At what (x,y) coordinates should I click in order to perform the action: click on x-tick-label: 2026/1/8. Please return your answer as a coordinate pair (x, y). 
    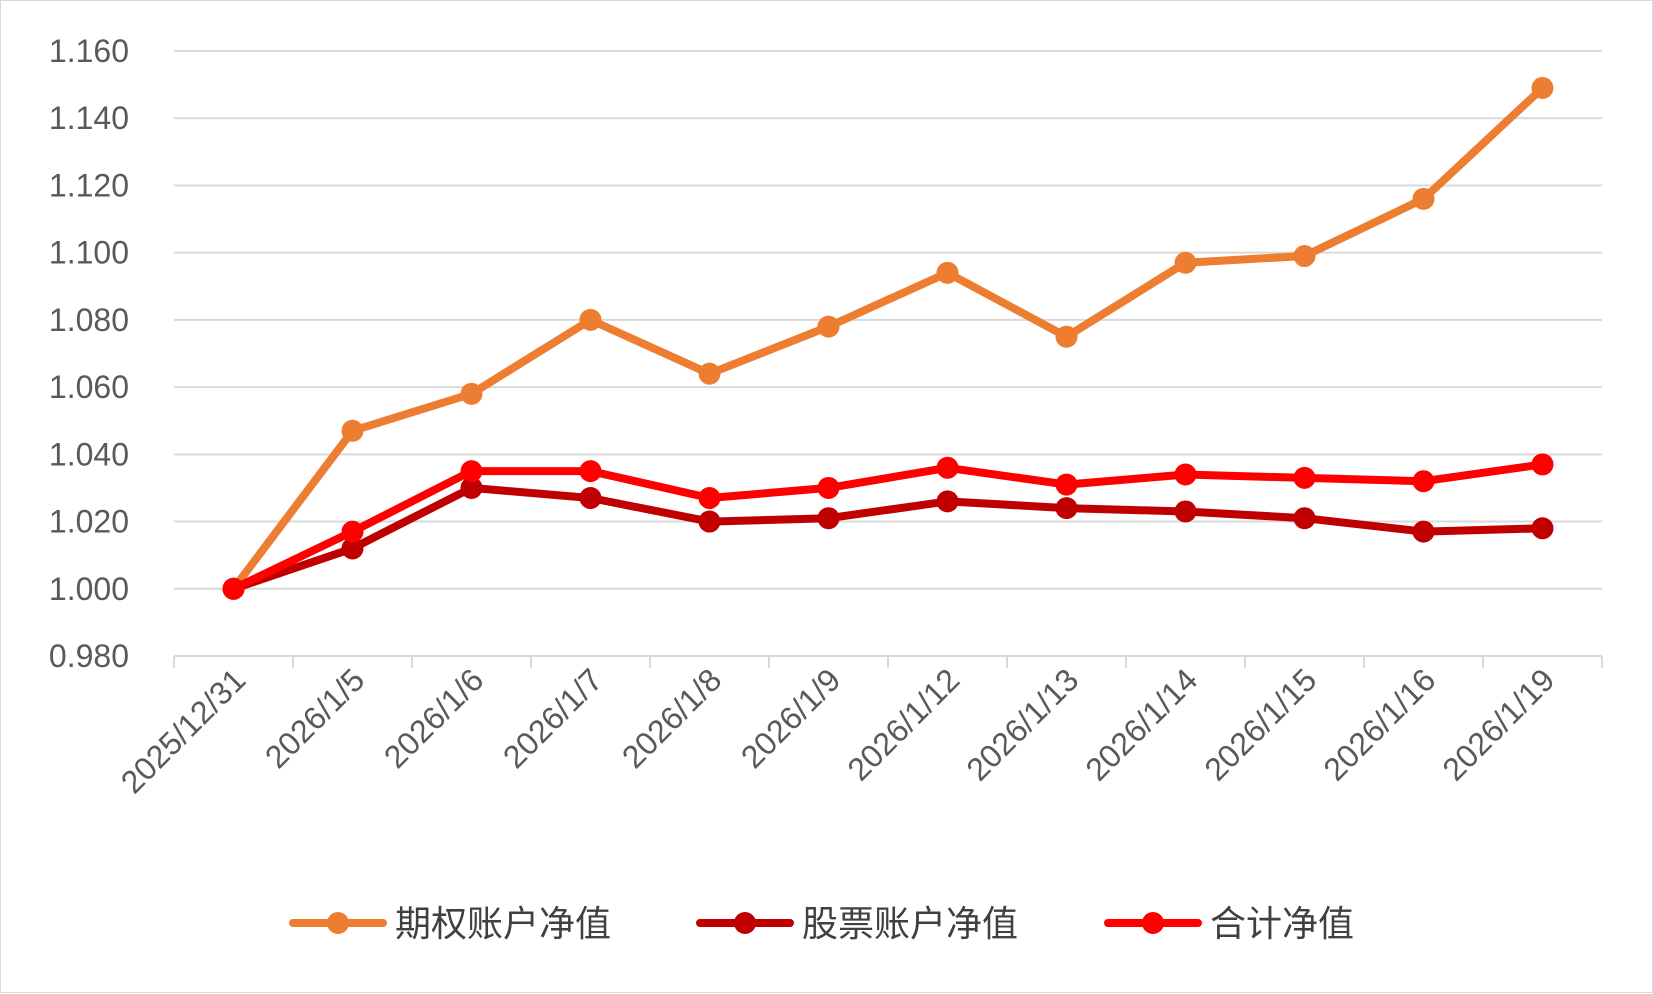
    Looking at the image, I should click on (672, 718).